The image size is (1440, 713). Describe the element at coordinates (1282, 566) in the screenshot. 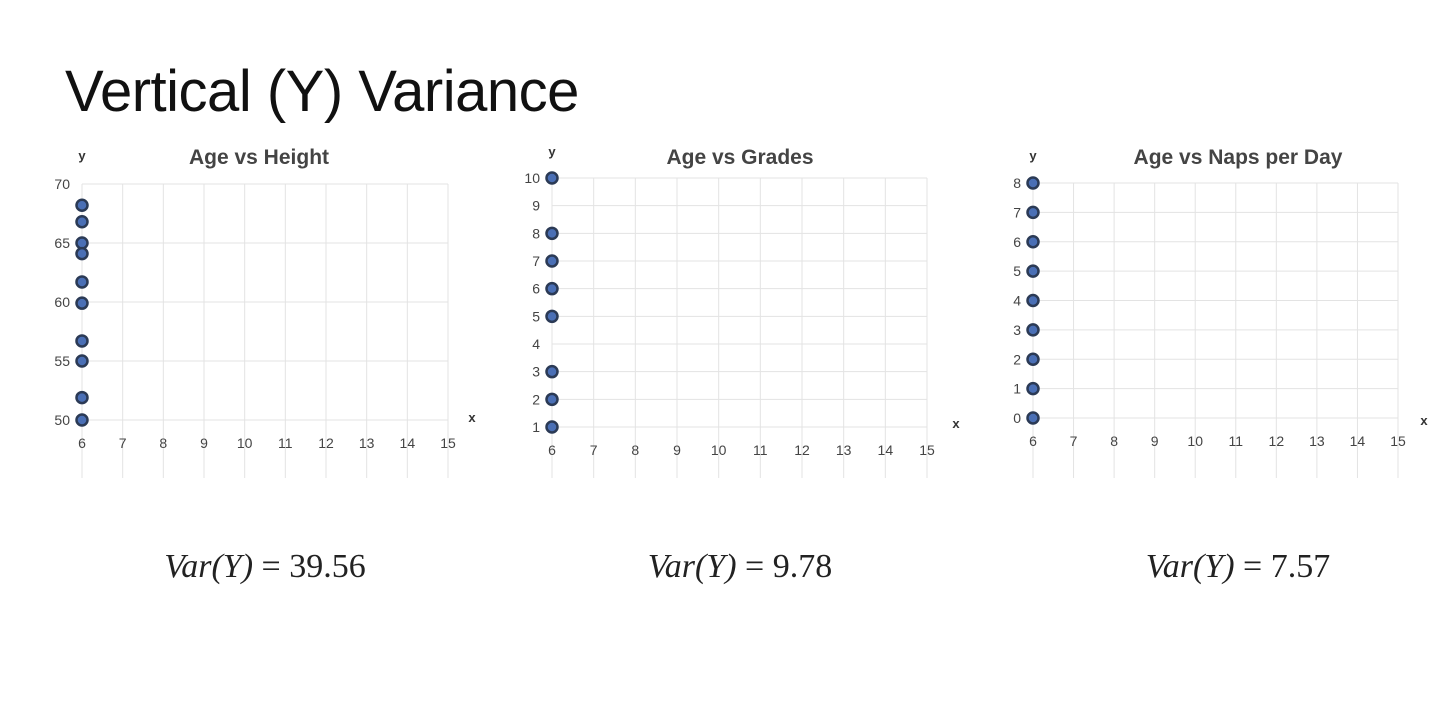

I see `formula-value: = 7.57` at that location.